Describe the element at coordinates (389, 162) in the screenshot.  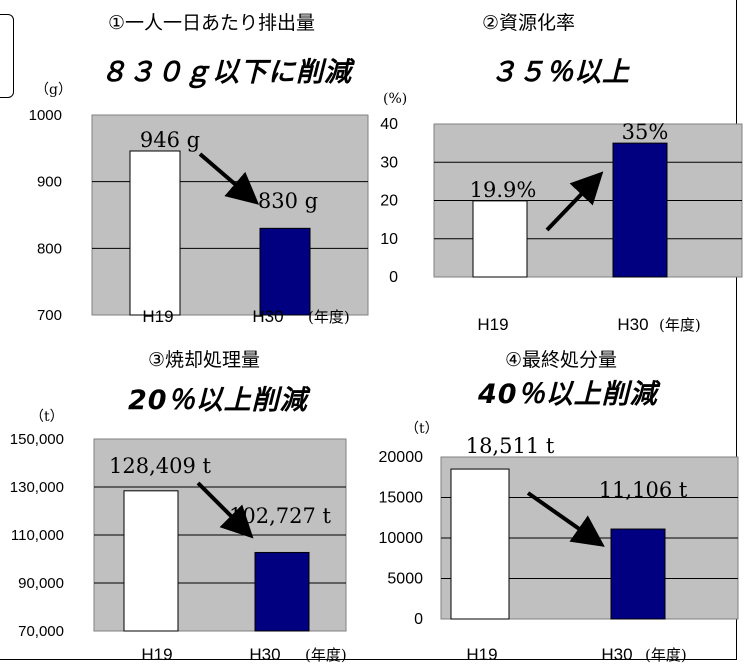
I see `y-tick-label: 30` at that location.